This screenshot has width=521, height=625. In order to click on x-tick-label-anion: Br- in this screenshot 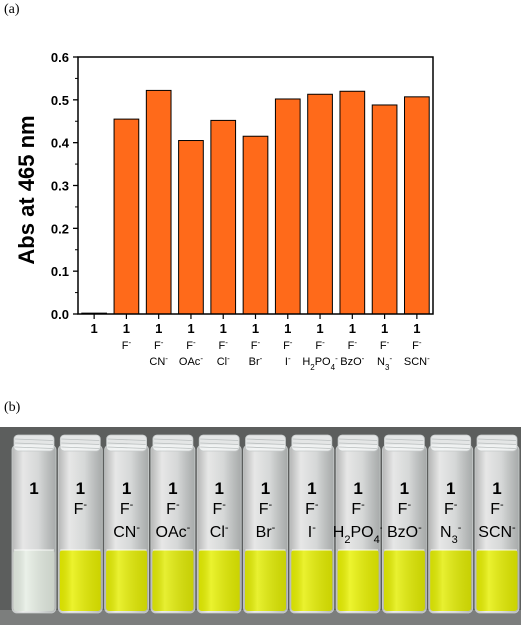, I will do `click(256, 361)`.